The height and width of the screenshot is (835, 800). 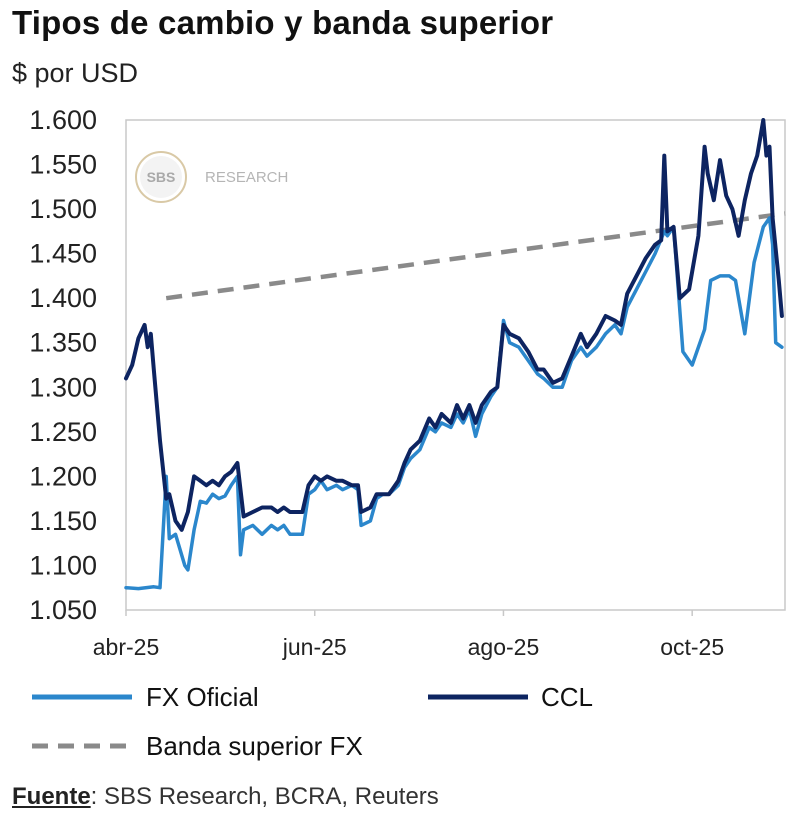 I want to click on watermark: SBS RESEARCH, so click(x=211, y=177).